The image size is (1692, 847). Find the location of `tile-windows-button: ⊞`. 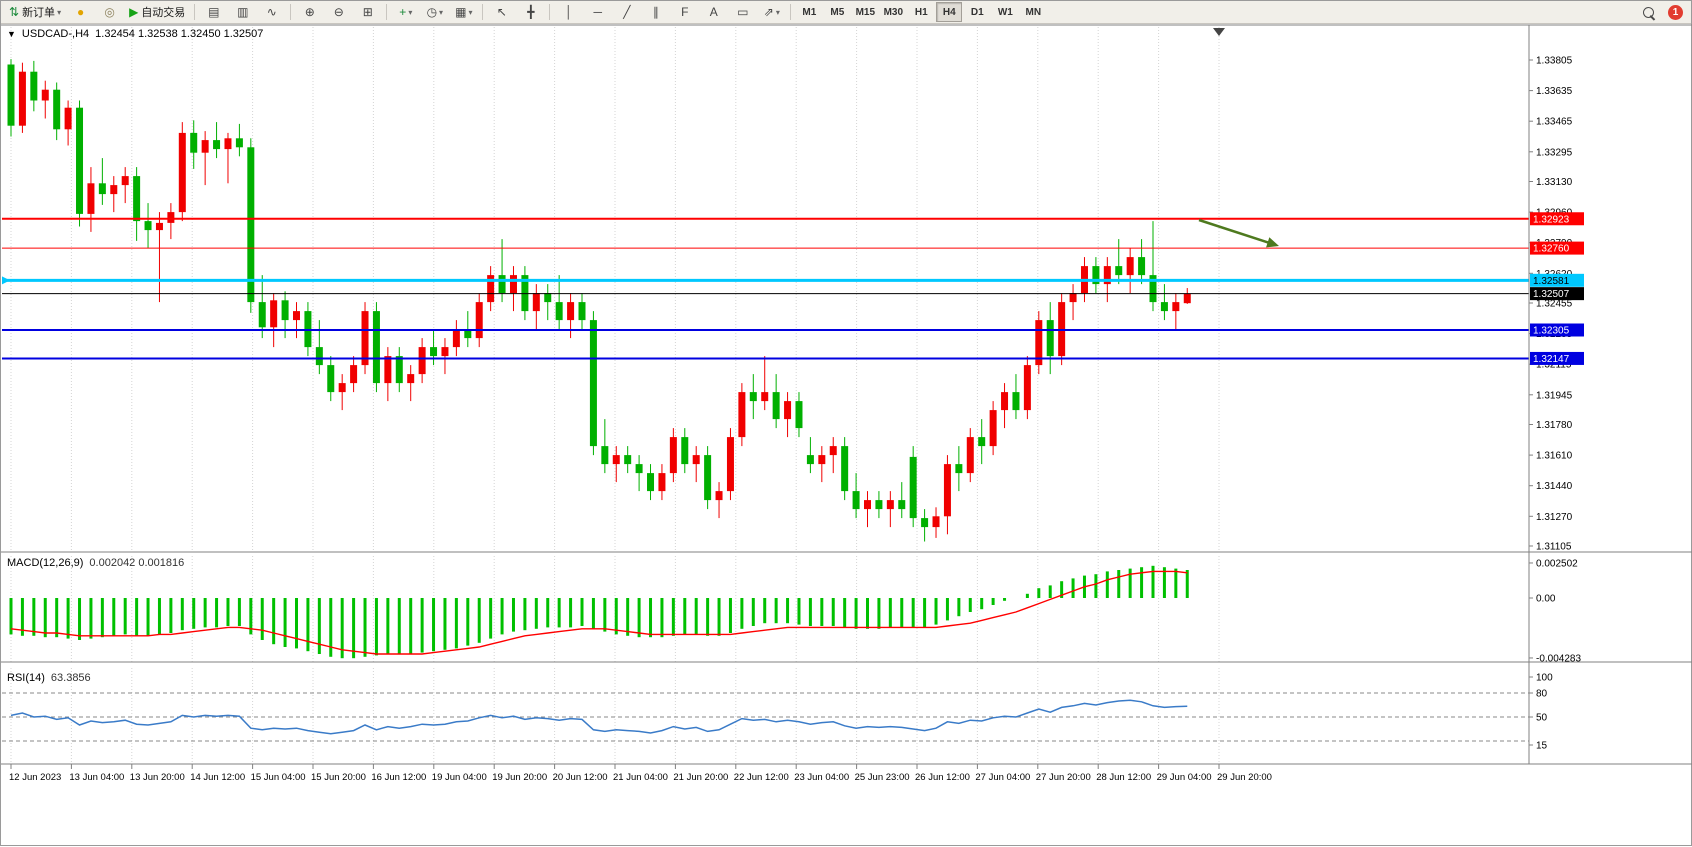

tile-windows-button: ⊞ is located at coordinates (367, 12).